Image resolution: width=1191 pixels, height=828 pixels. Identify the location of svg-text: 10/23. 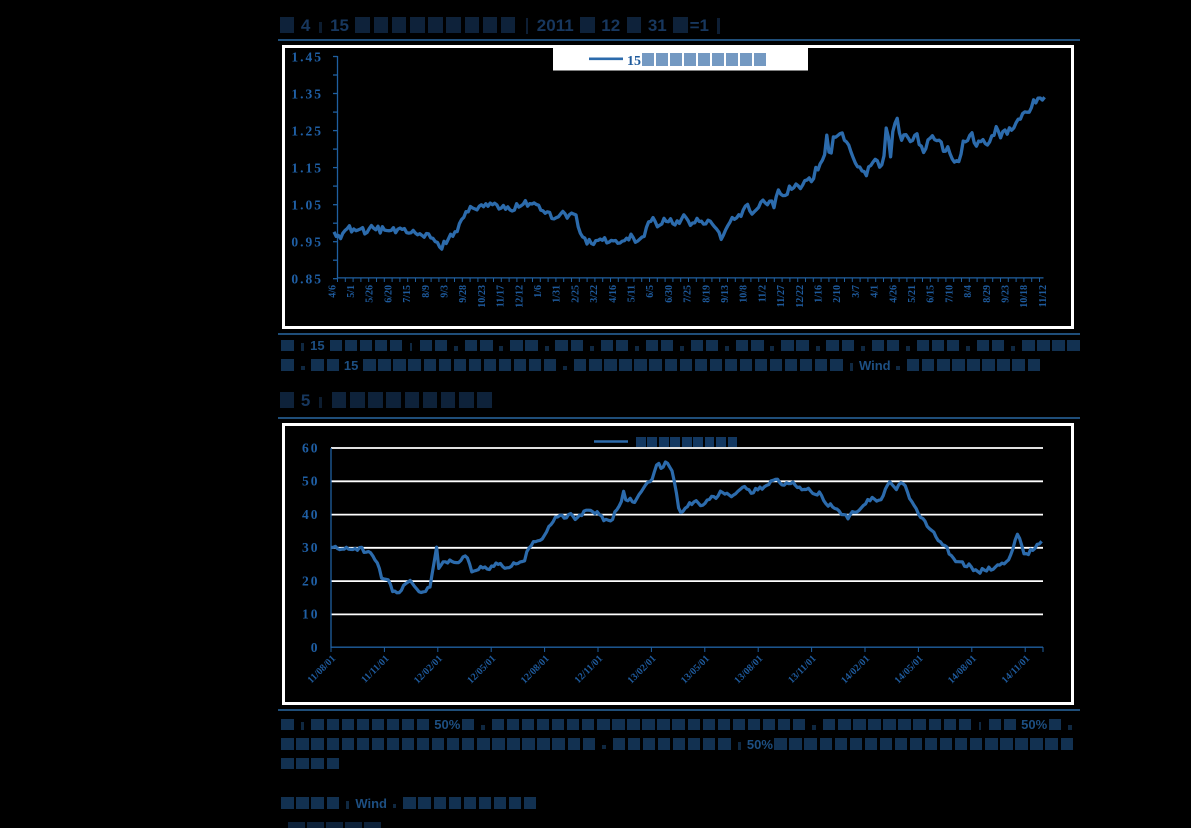
(482, 296).